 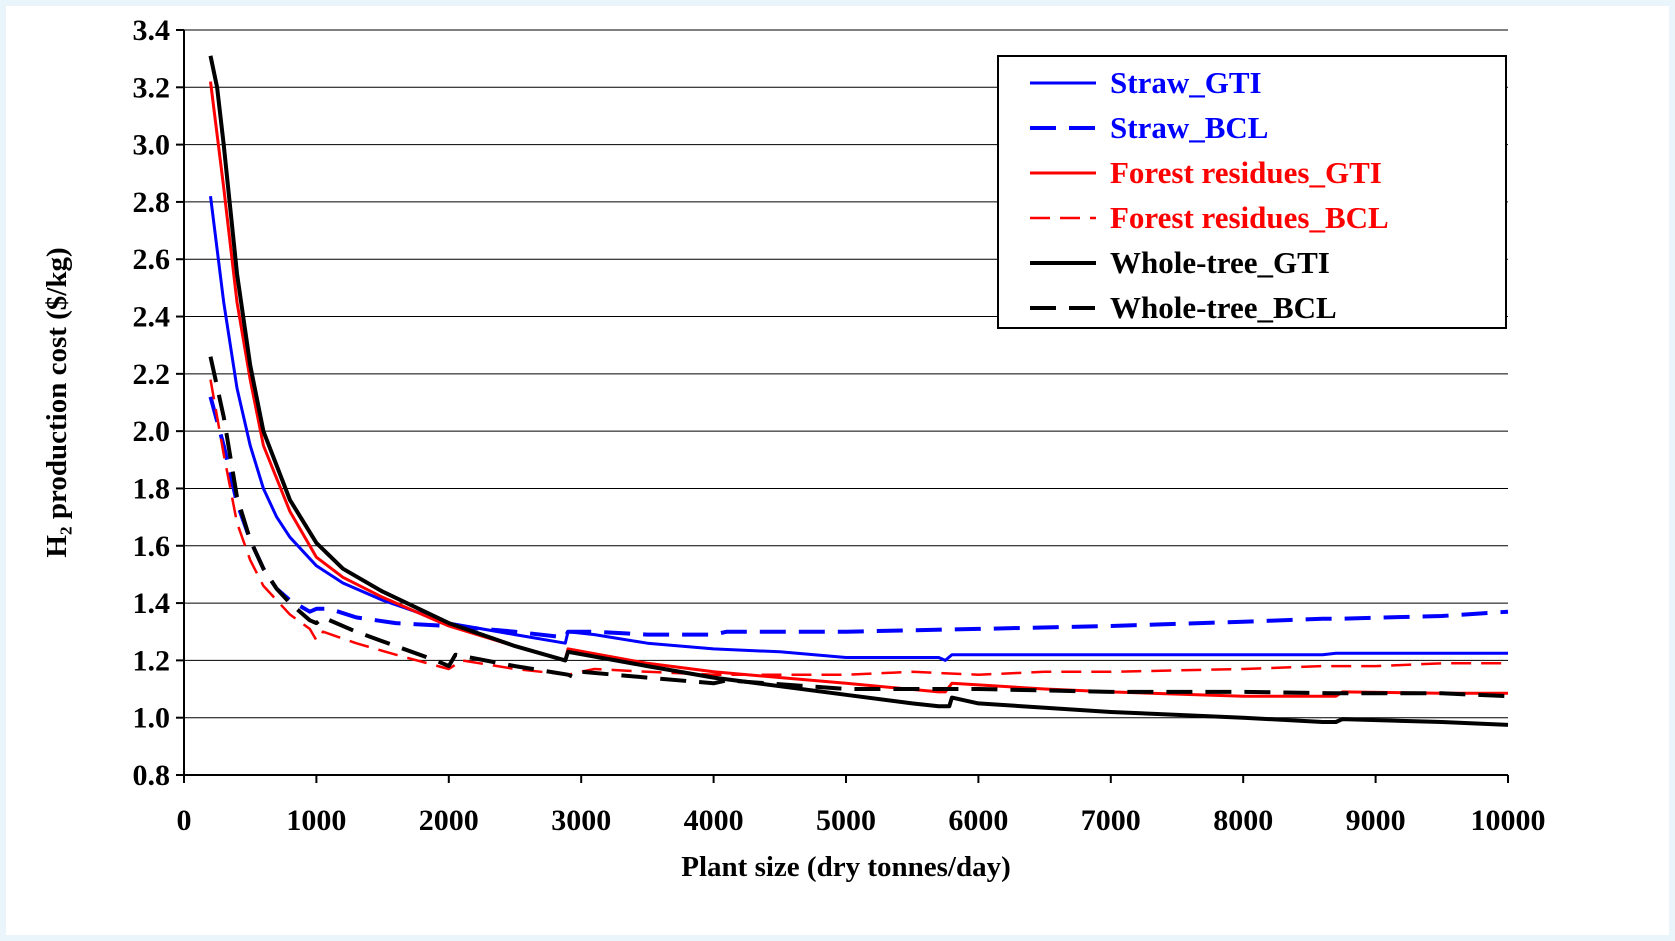 I want to click on y-tick-label: 2.2, so click(x=152, y=374).